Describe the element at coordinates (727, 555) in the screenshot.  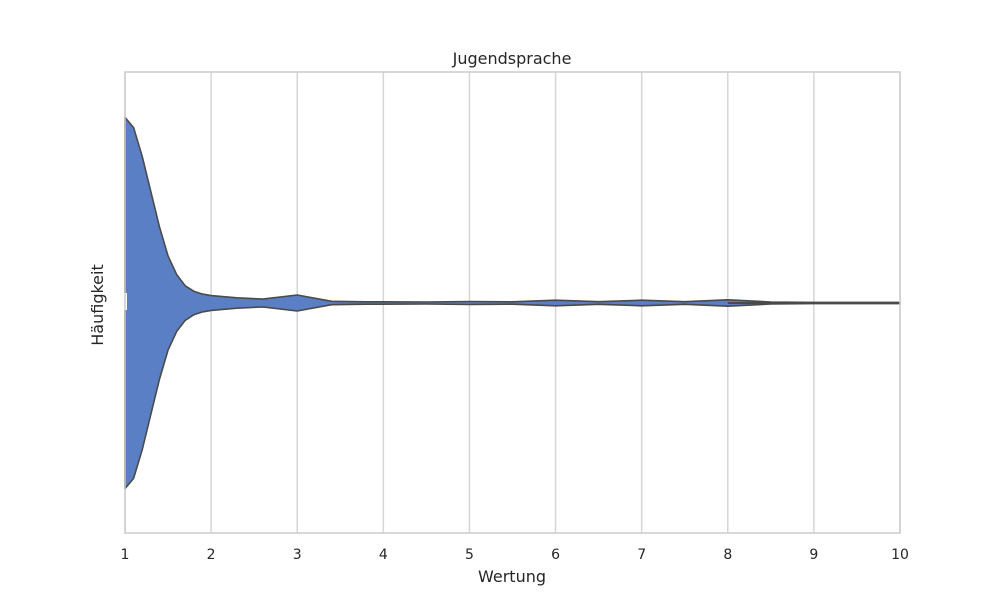
I see `x-tick-label-8: 8` at that location.